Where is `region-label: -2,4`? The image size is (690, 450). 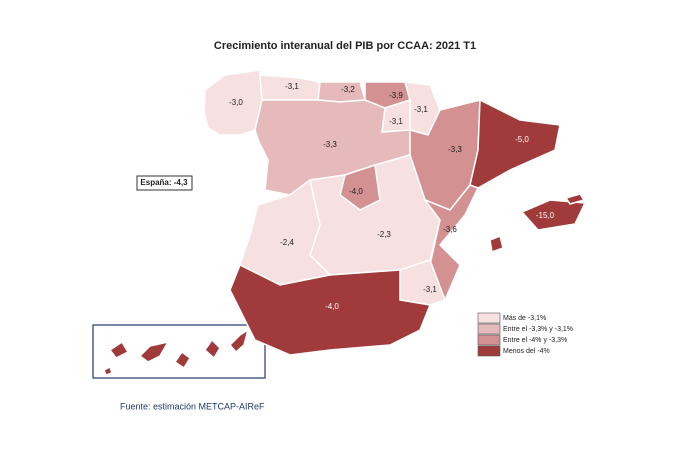 region-label: -2,4 is located at coordinates (287, 242).